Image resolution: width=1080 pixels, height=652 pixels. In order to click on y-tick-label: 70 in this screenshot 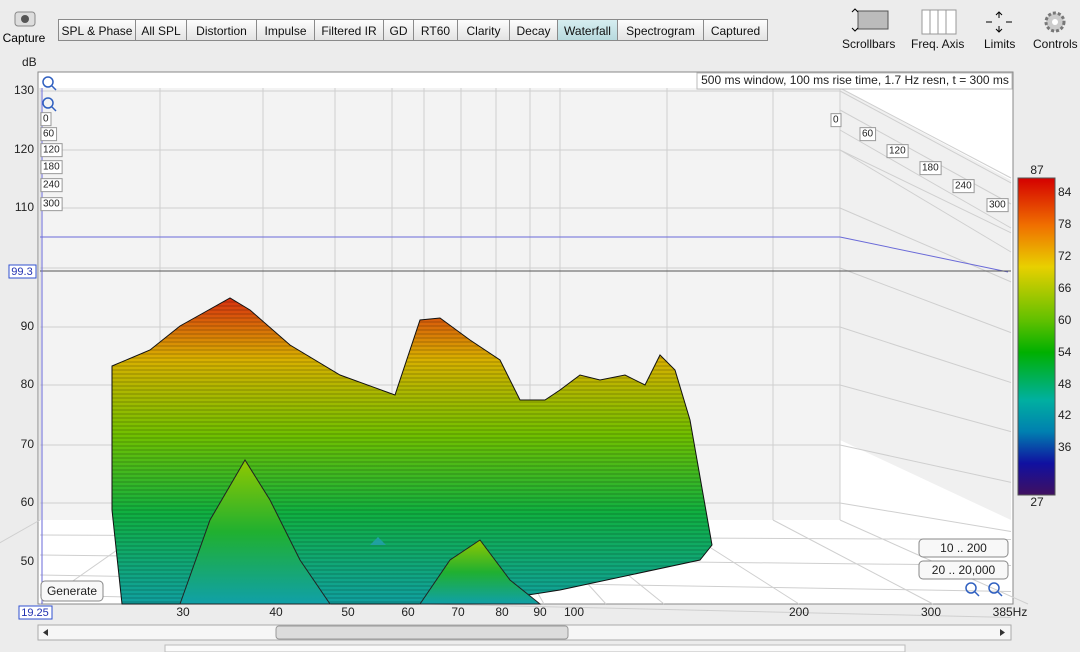, I will do `click(28, 444)`.